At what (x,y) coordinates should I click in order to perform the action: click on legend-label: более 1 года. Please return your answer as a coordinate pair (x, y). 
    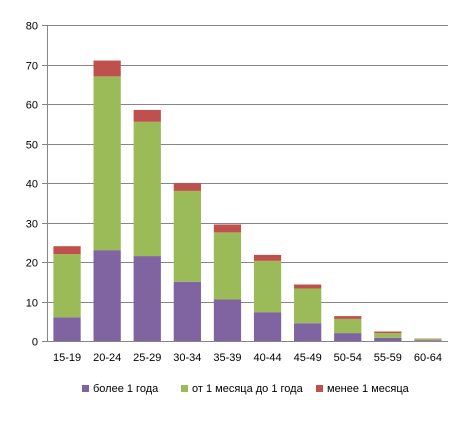
    Looking at the image, I should click on (126, 389).